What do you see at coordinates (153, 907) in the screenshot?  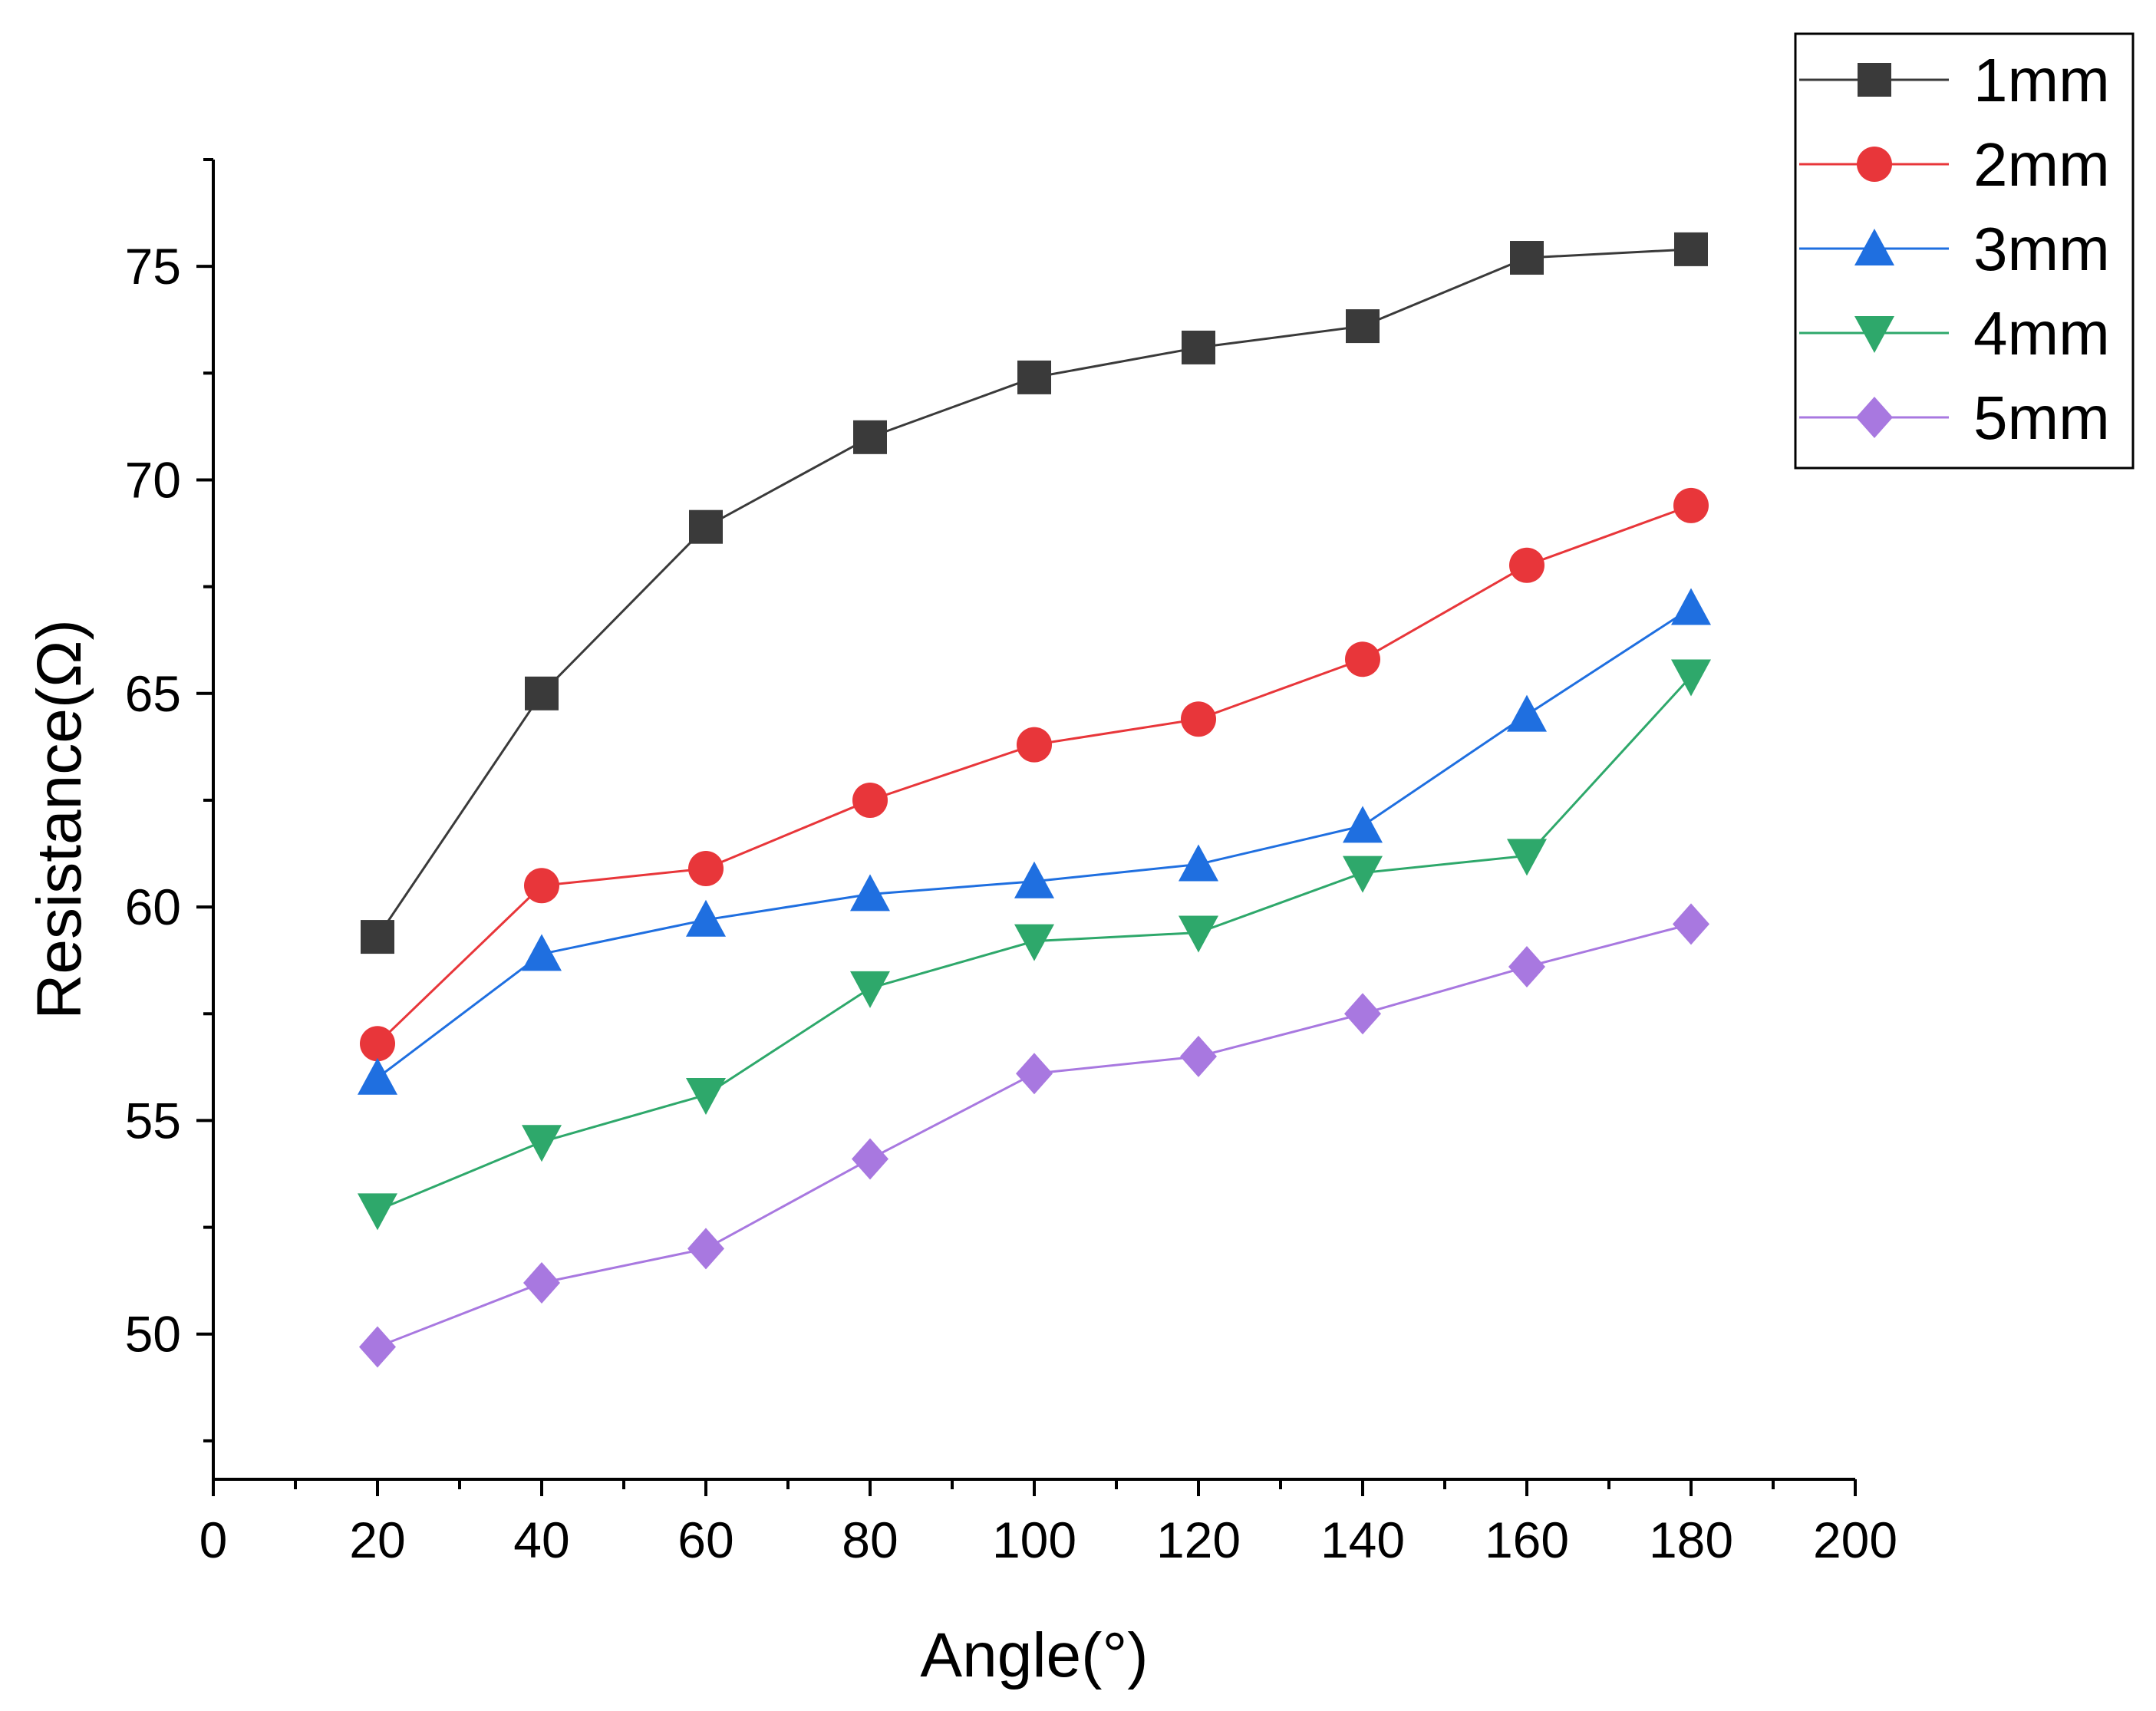 I see `y-tick-label: 60` at bounding box center [153, 907].